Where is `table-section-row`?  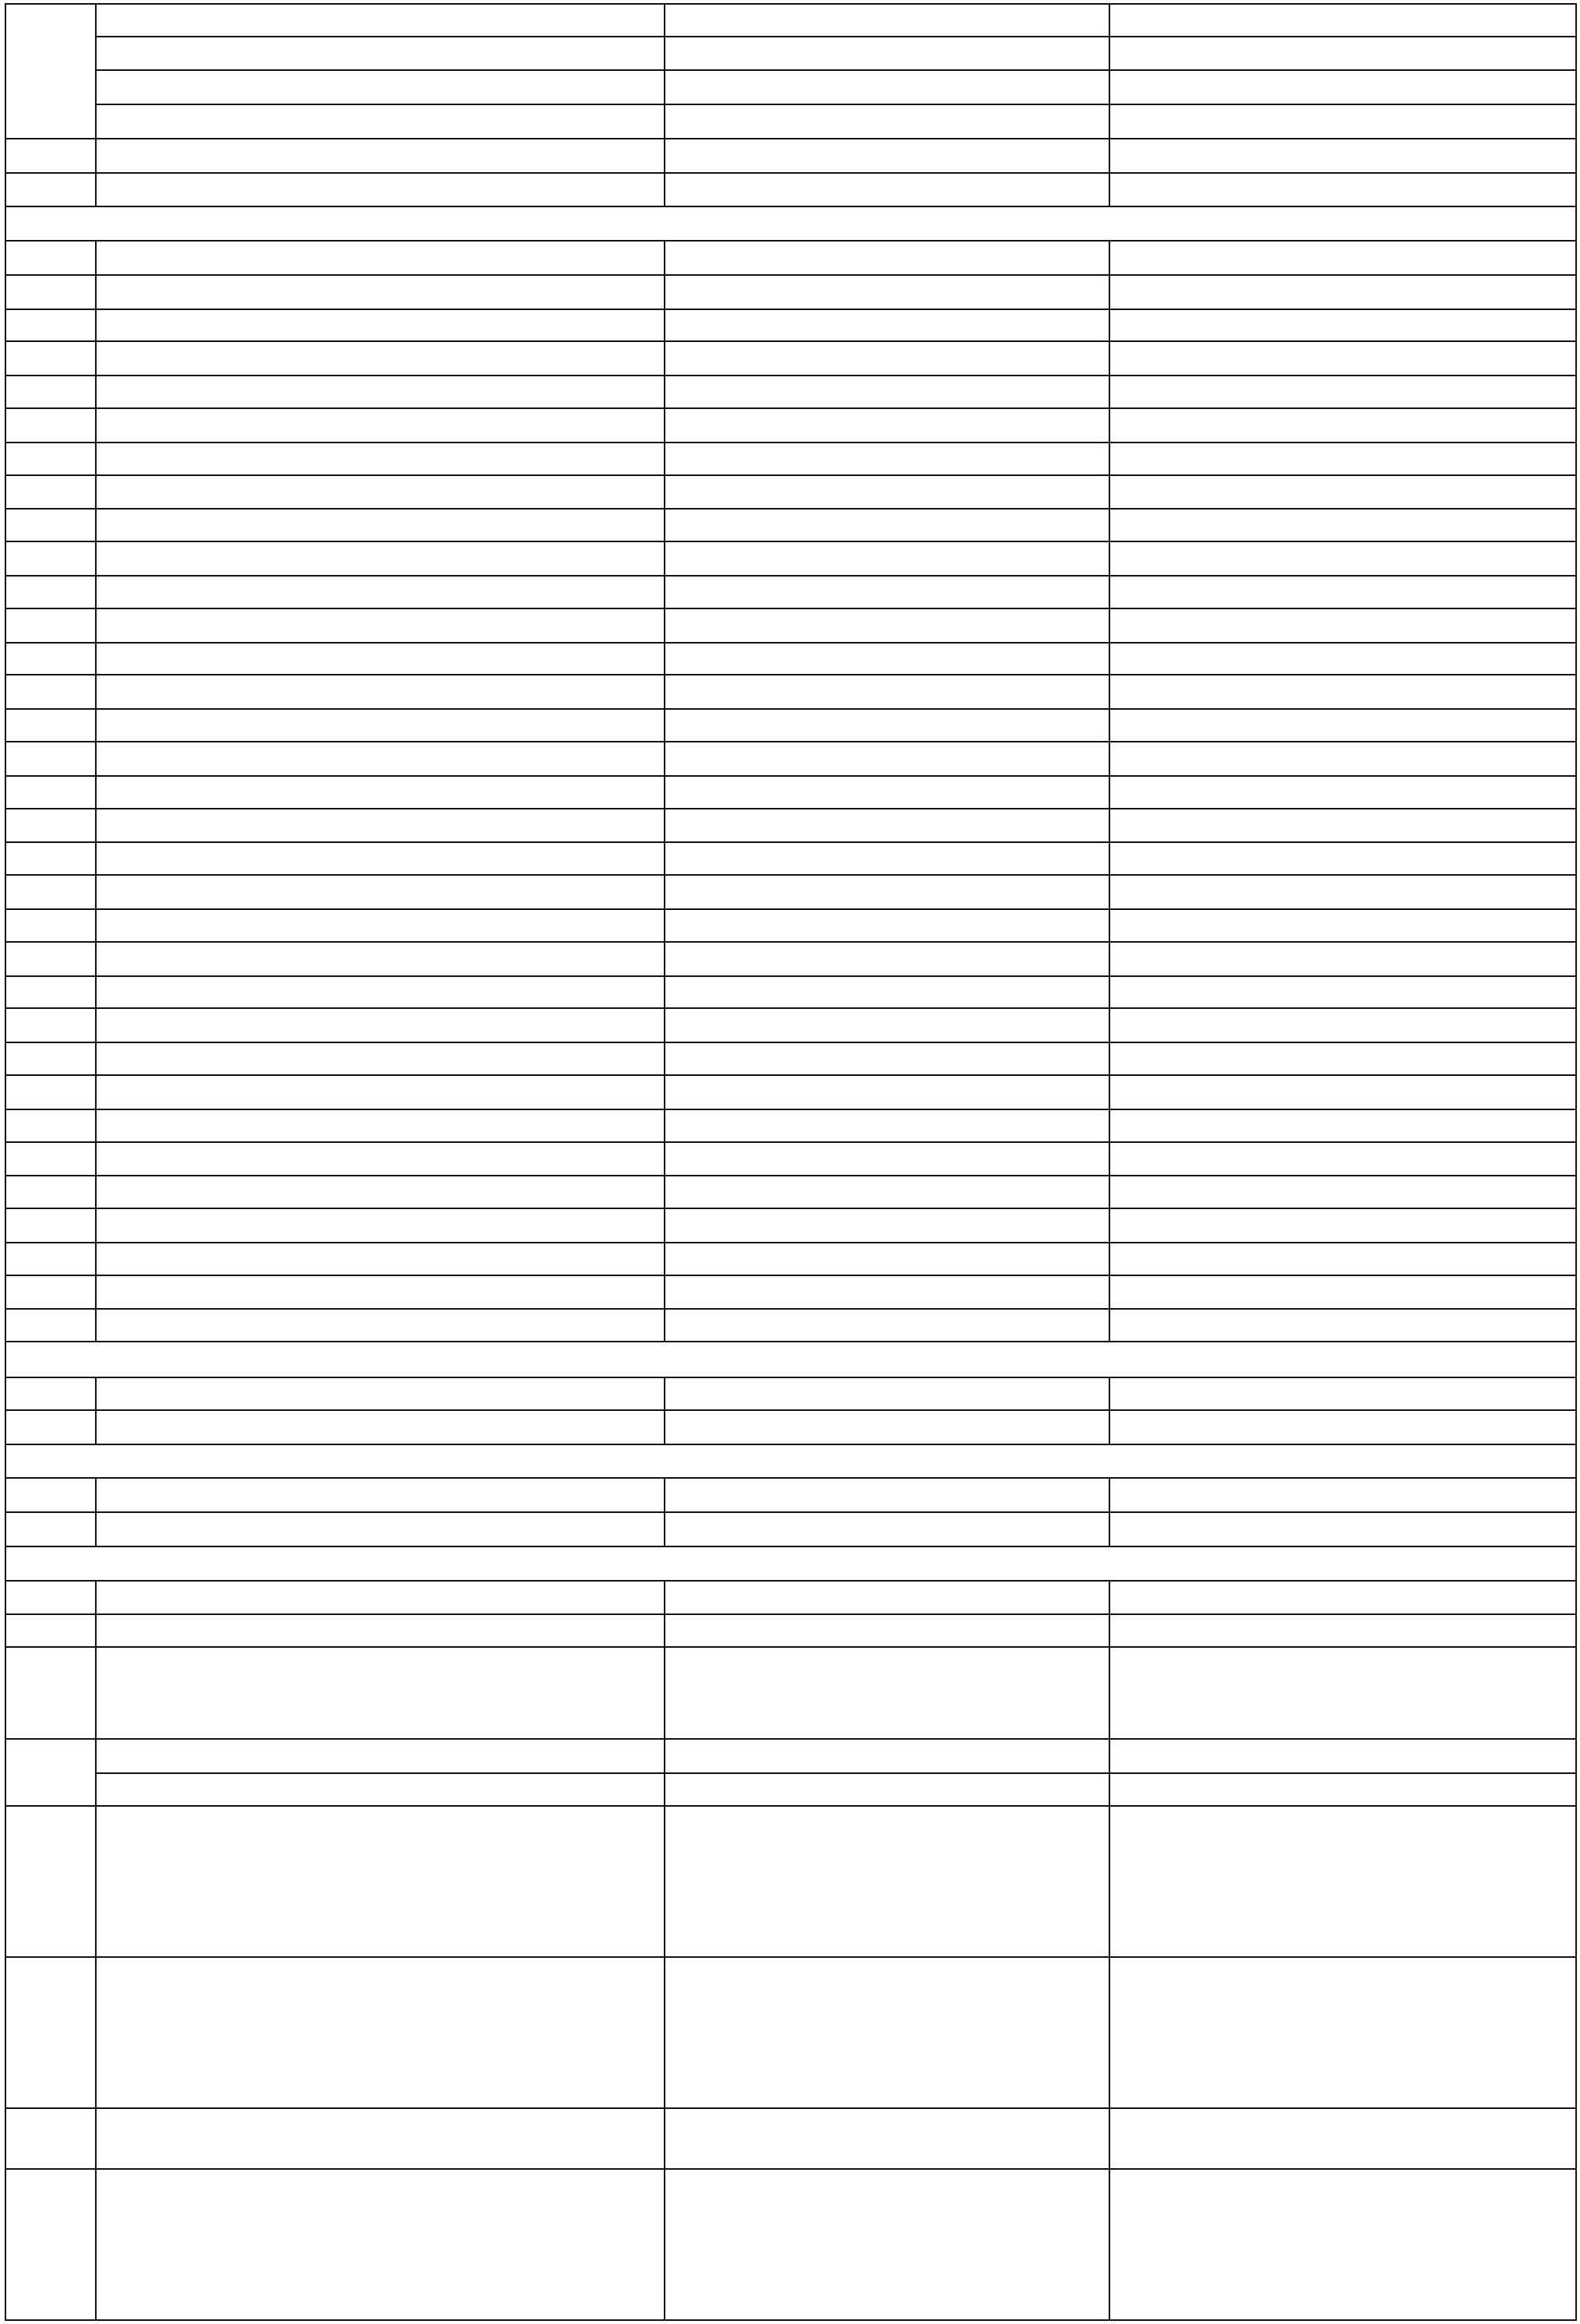 table-section-row is located at coordinates (791, 1564).